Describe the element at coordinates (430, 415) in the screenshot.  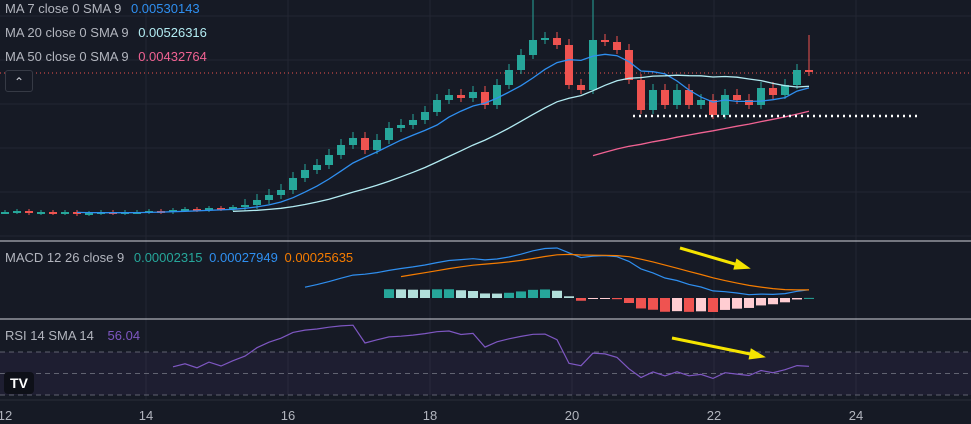
I see `x-tick: 18` at that location.